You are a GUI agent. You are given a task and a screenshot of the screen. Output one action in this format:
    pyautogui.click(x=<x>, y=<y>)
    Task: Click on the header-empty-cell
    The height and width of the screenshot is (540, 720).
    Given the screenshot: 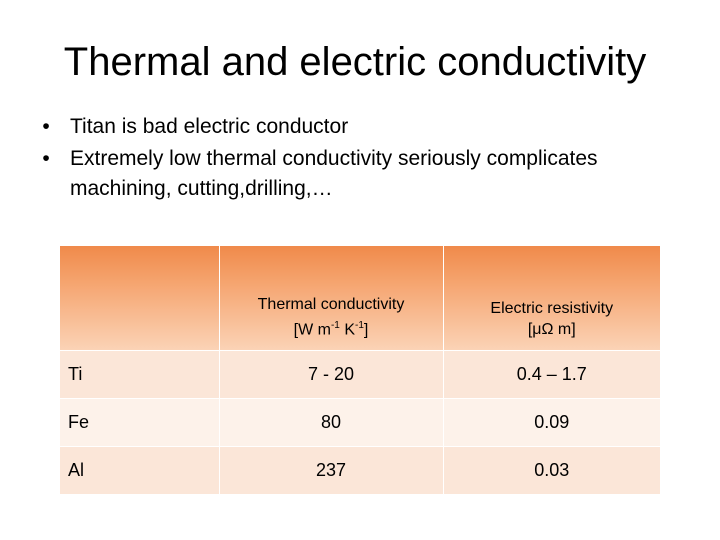 What is the action you would take?
    pyautogui.click(x=139, y=298)
    